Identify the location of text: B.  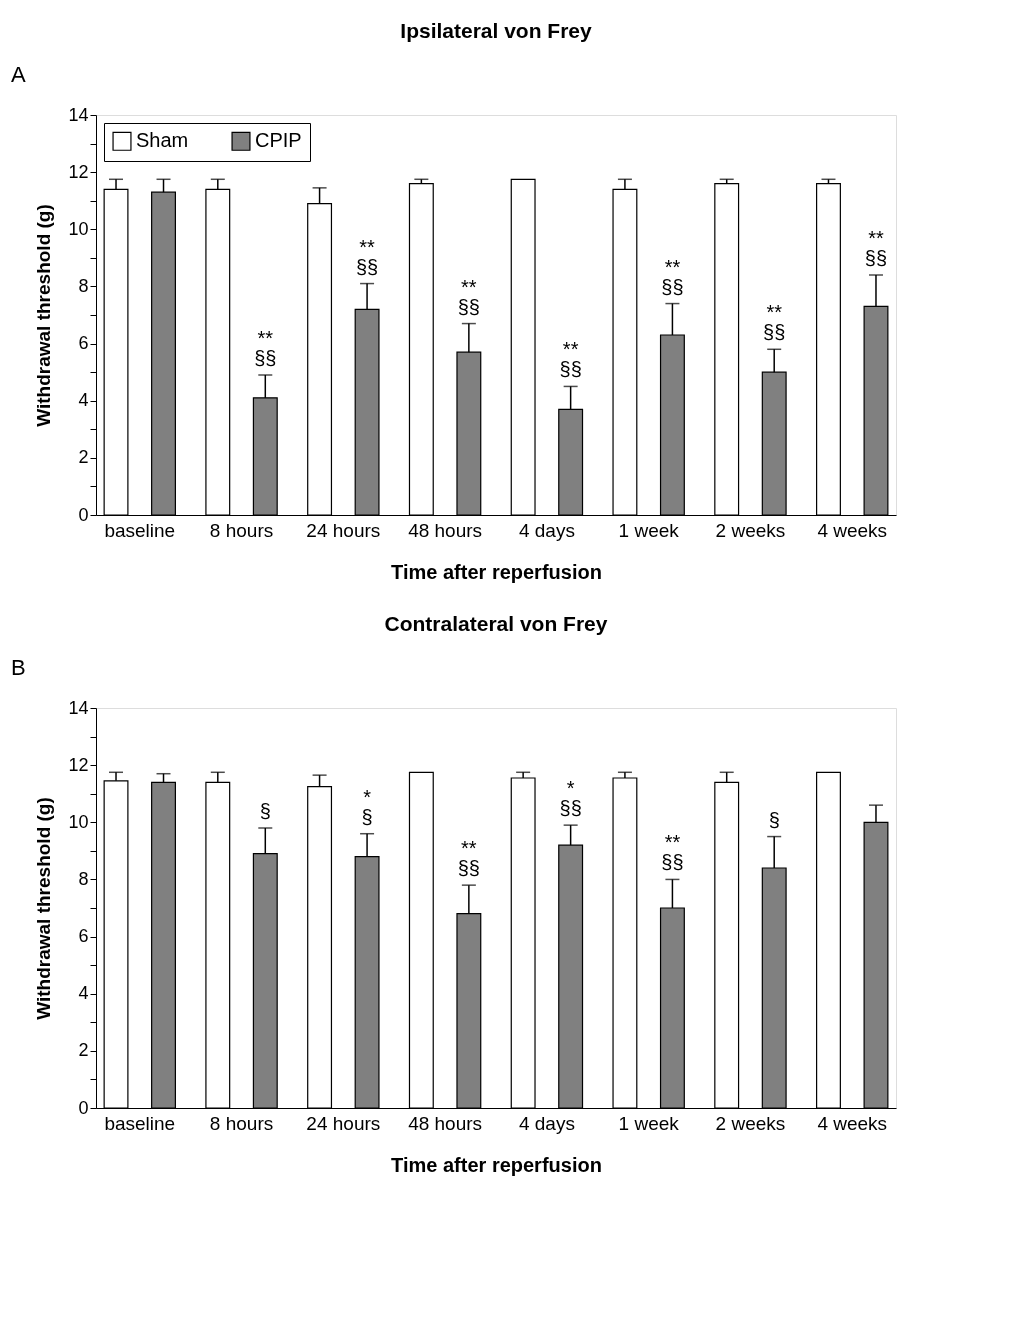
(18, 667).